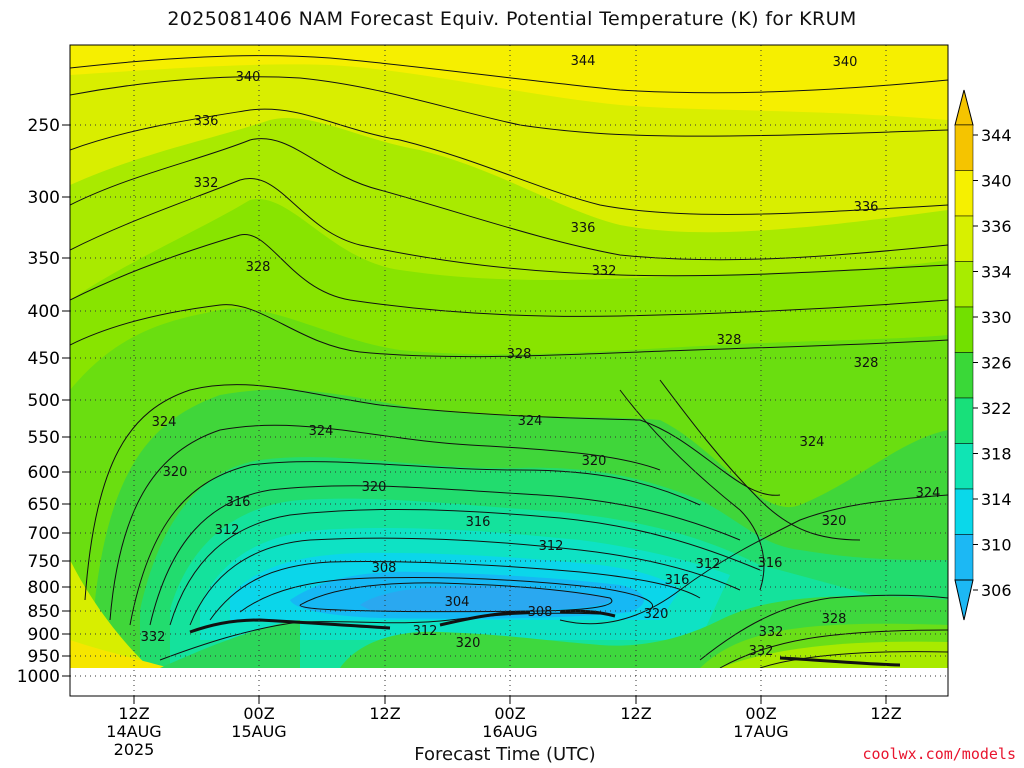 The height and width of the screenshot is (768, 1024). I want to click on x-tick-label: 15AUG, so click(258, 731).